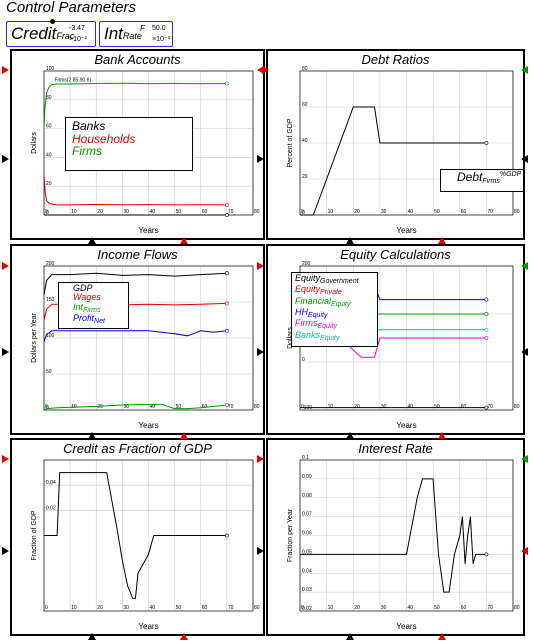  I want to click on legend-item-financial-equity: FinancialEquity, so click(323, 301).